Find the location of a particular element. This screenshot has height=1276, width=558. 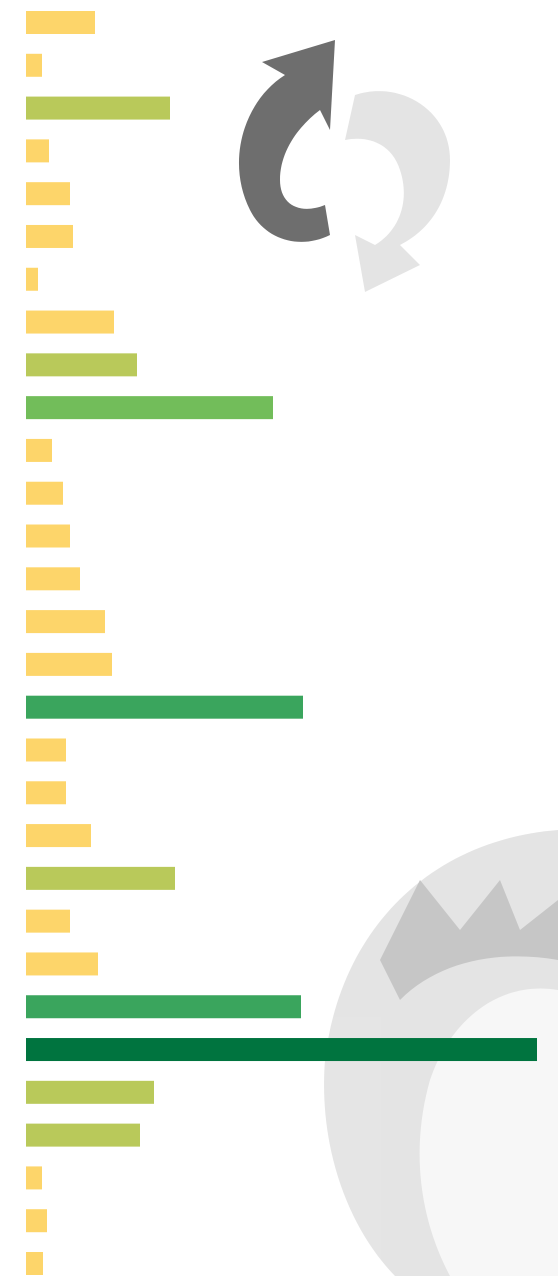

recycle-arrows is located at coordinates (344, 166).